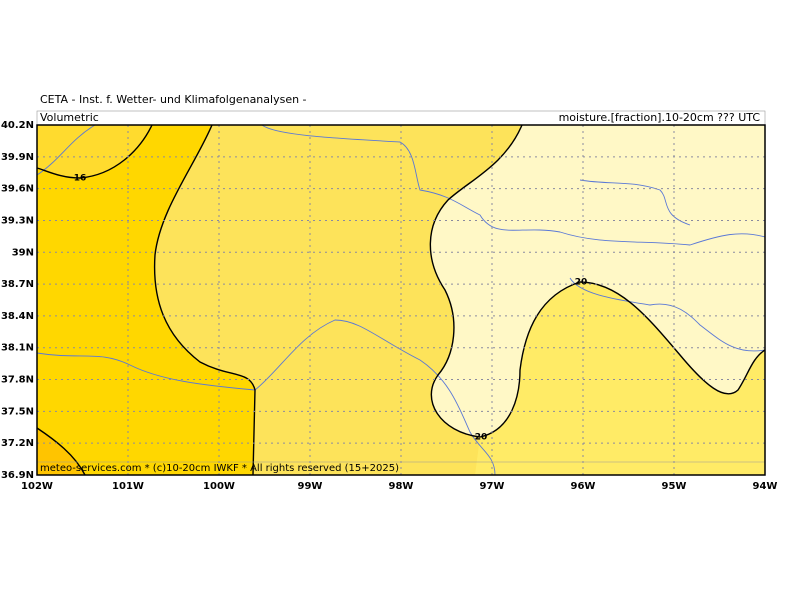  What do you see at coordinates (401, 486) in the screenshot?
I see `x-tick-label: 98W` at bounding box center [401, 486].